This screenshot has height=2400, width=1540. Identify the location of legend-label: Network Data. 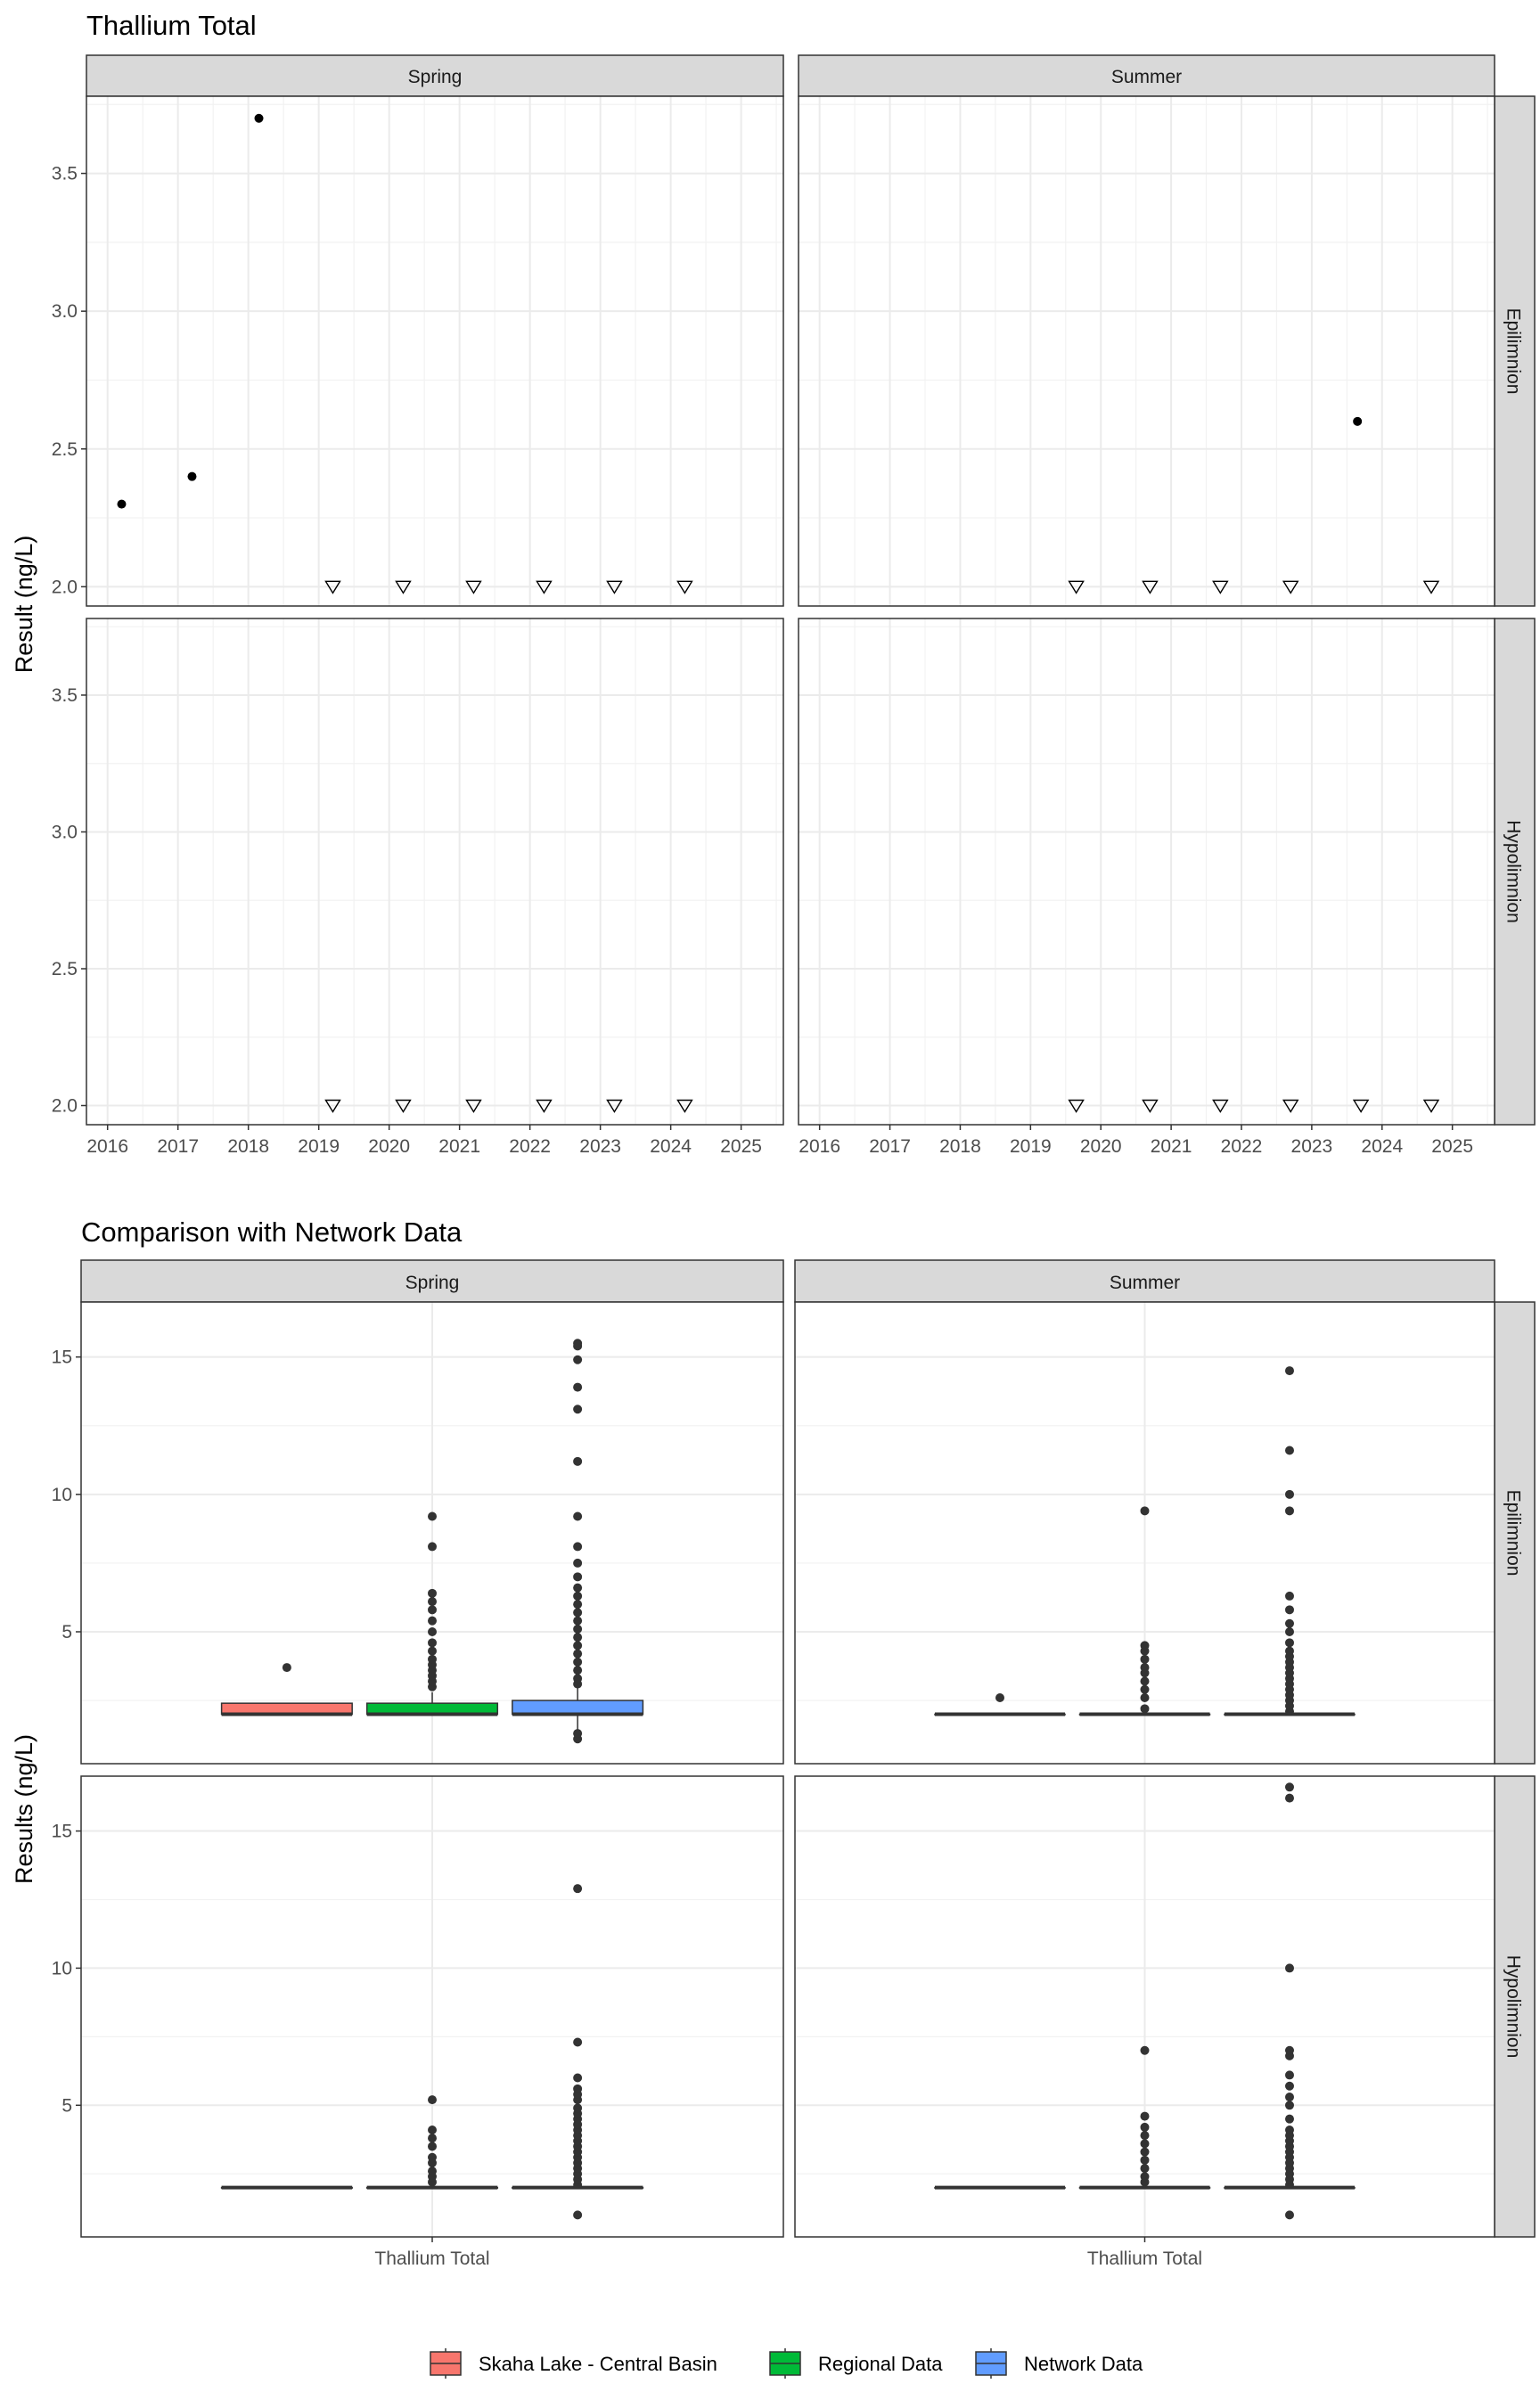
(1083, 2364).